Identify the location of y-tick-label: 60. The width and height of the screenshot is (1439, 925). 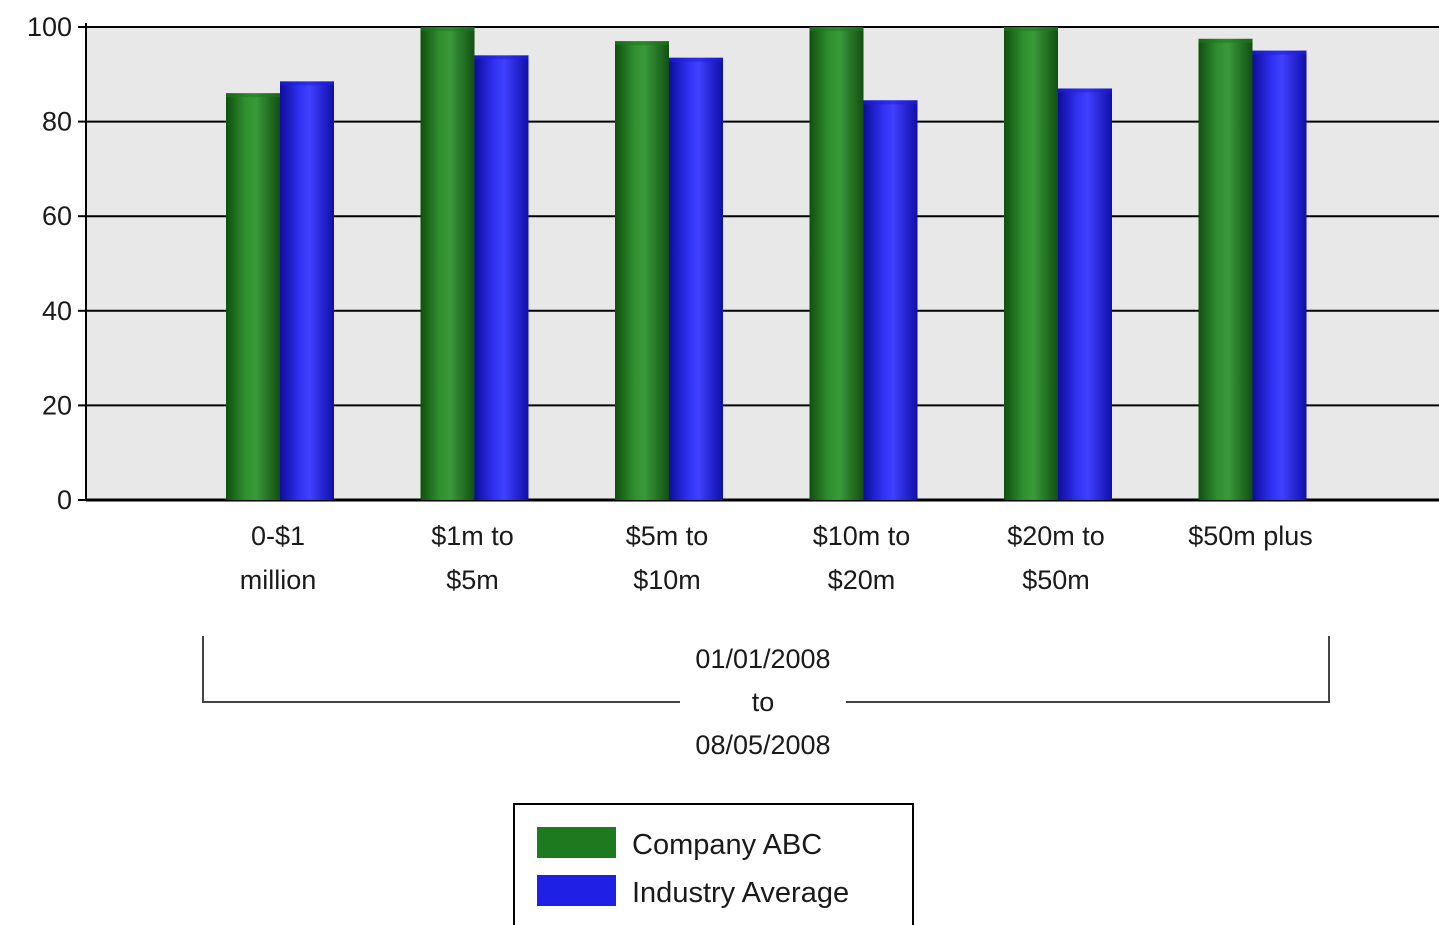
(57, 216).